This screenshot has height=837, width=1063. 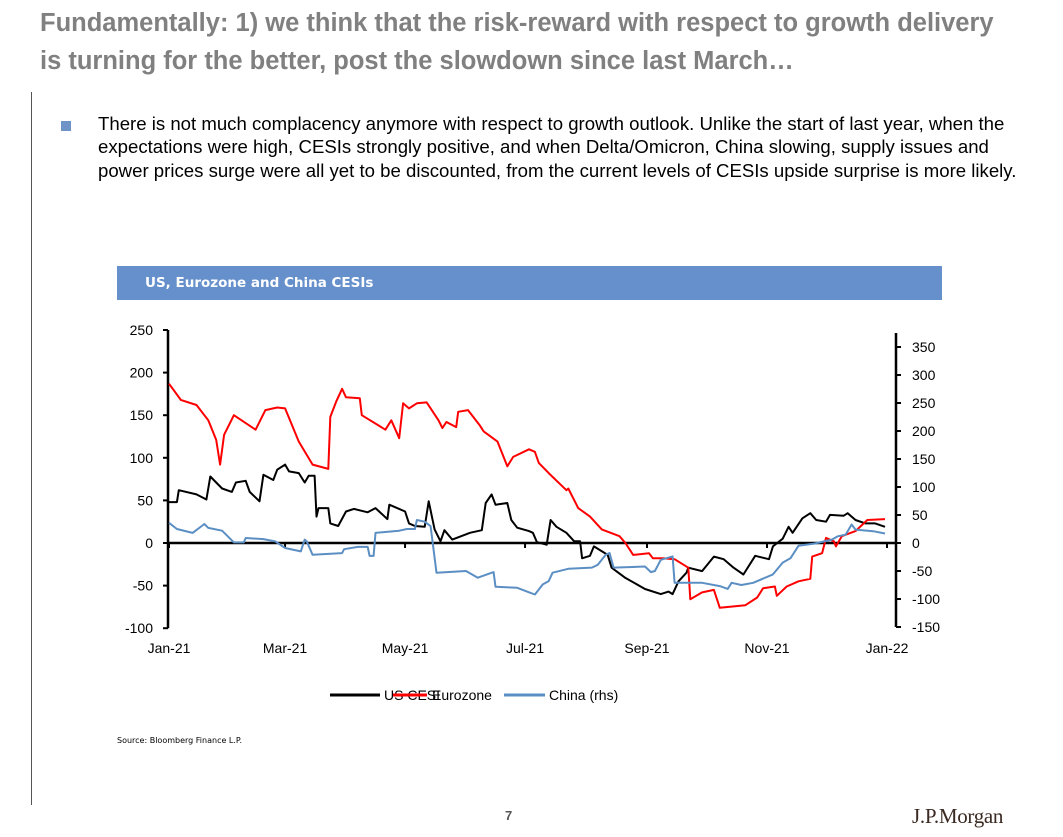 What do you see at coordinates (142, 415) in the screenshot?
I see `left-y-tick-label: 150` at bounding box center [142, 415].